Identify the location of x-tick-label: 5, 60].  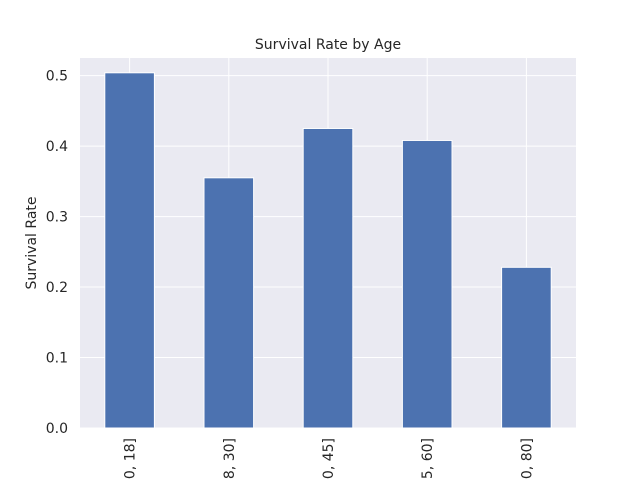
(428, 458).